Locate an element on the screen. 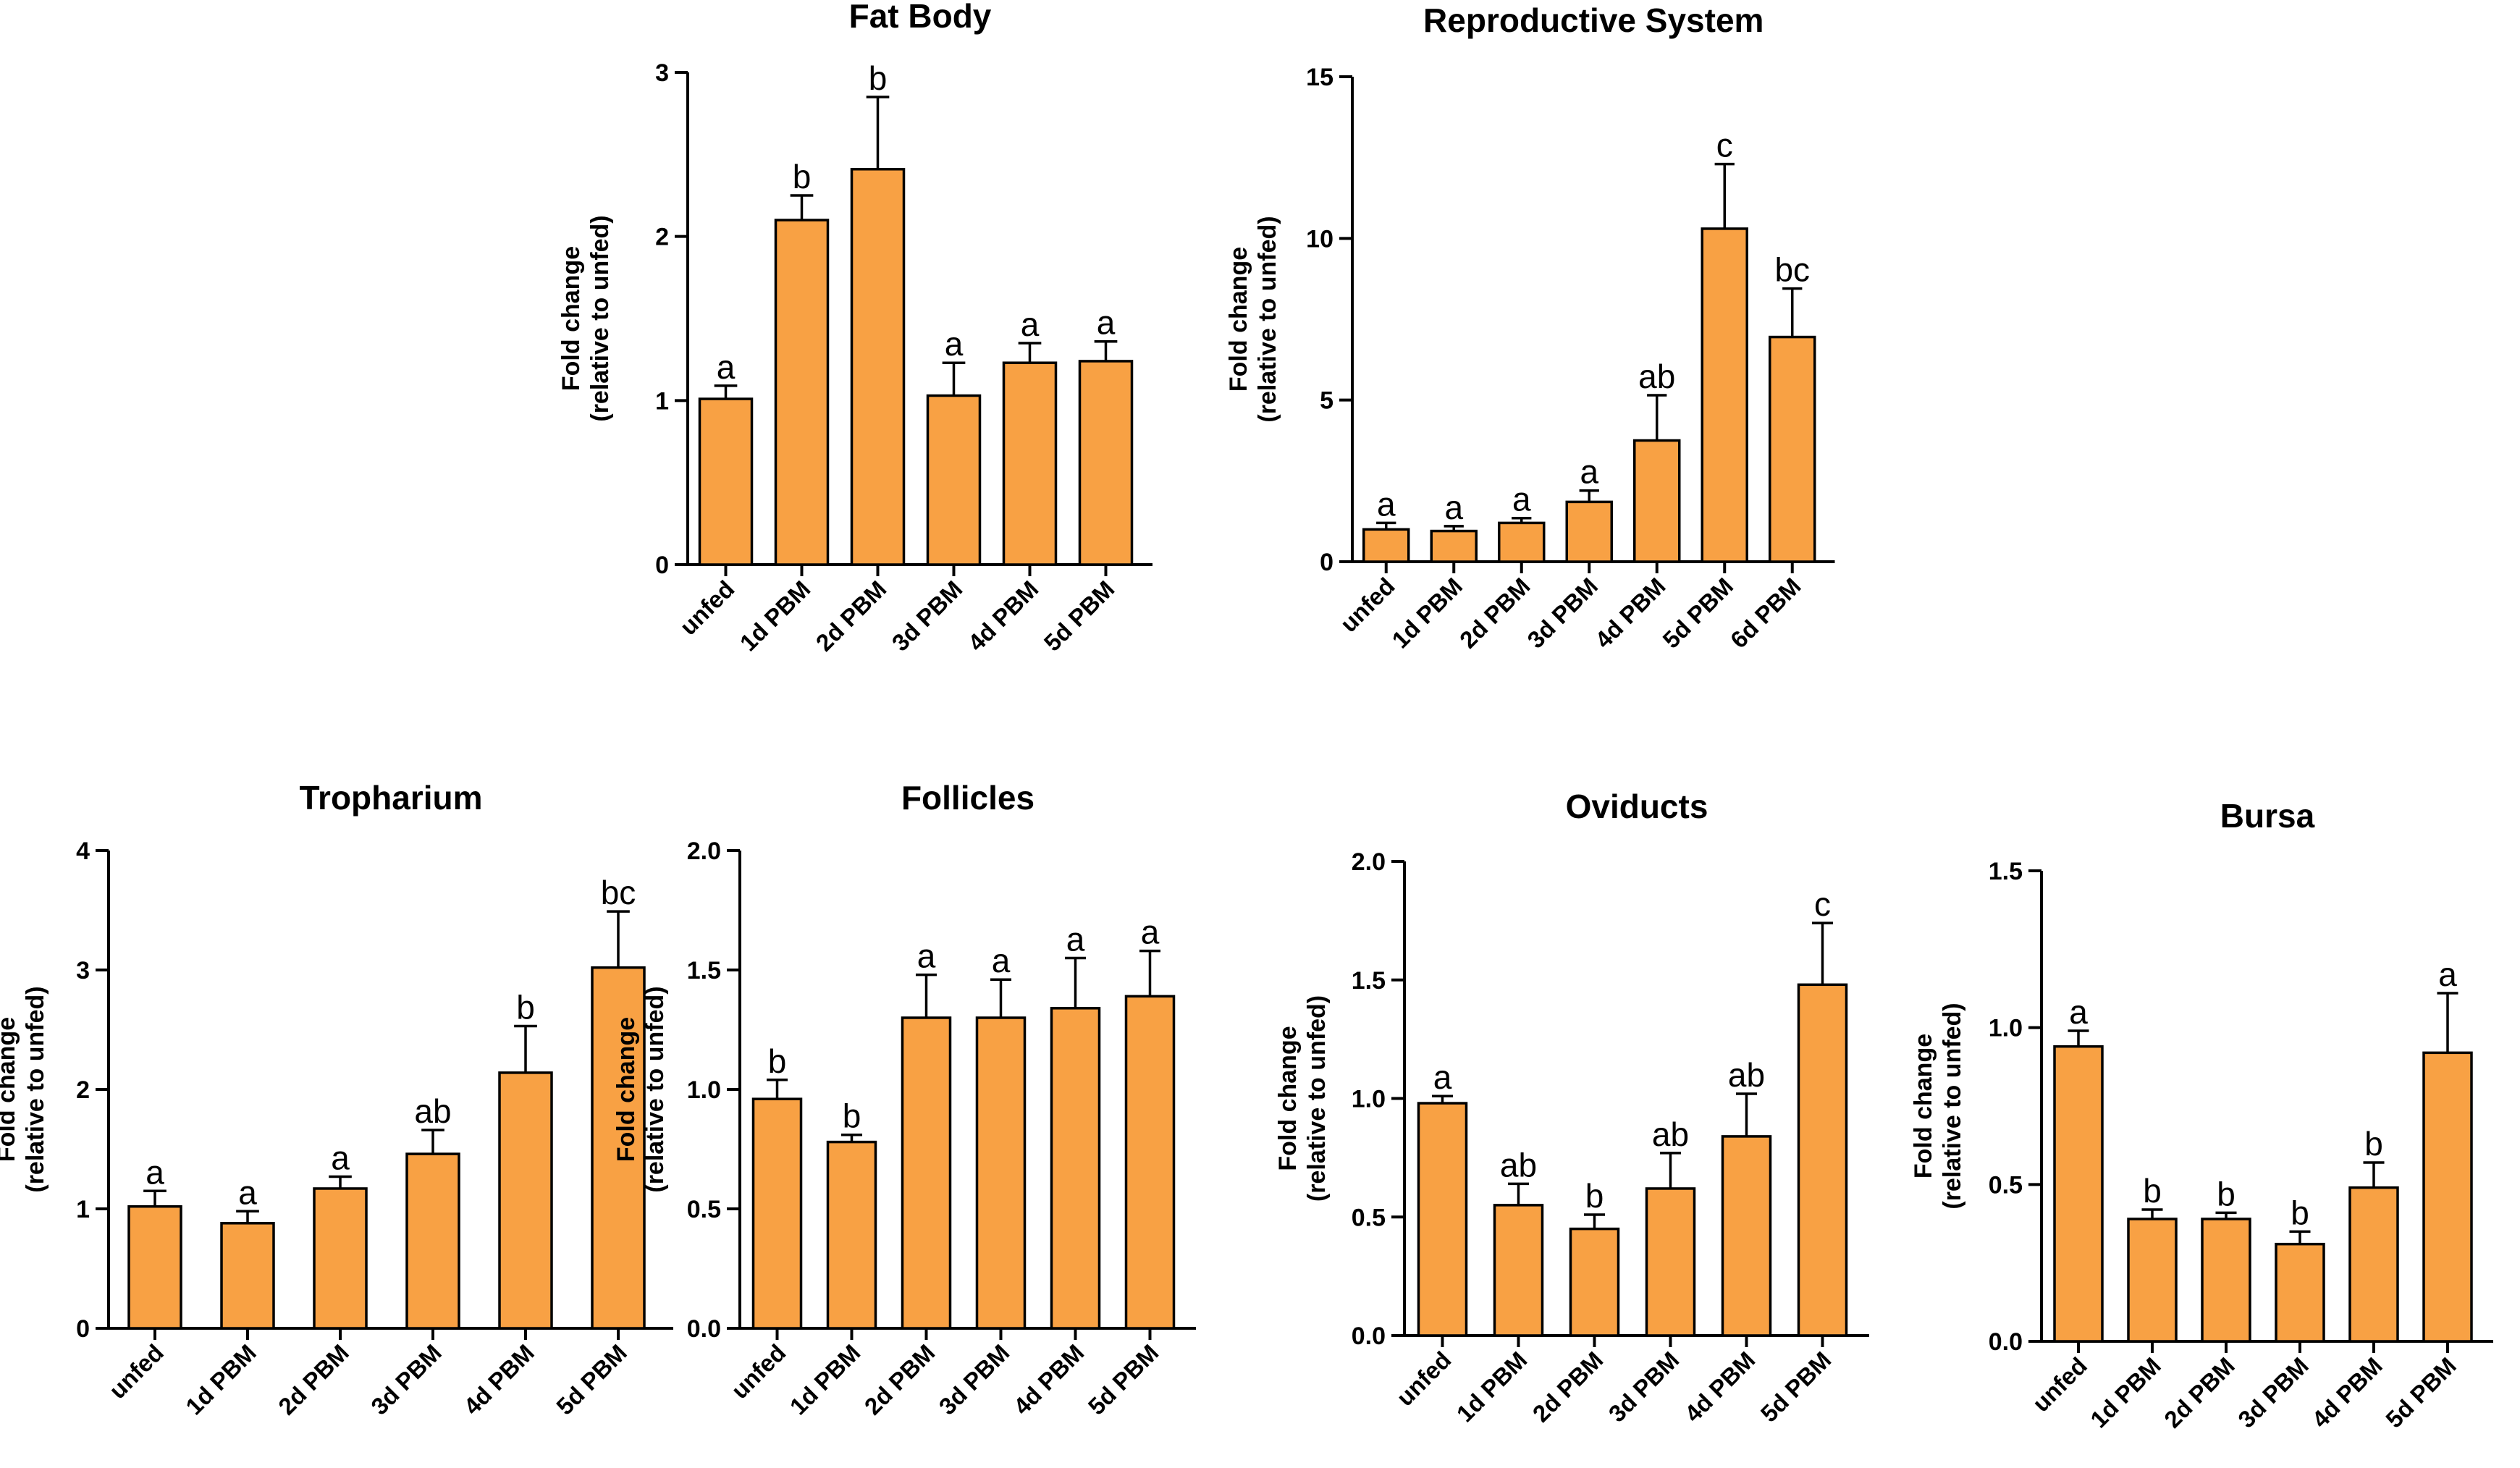  chart-title: Follicles is located at coordinates (967, 798).